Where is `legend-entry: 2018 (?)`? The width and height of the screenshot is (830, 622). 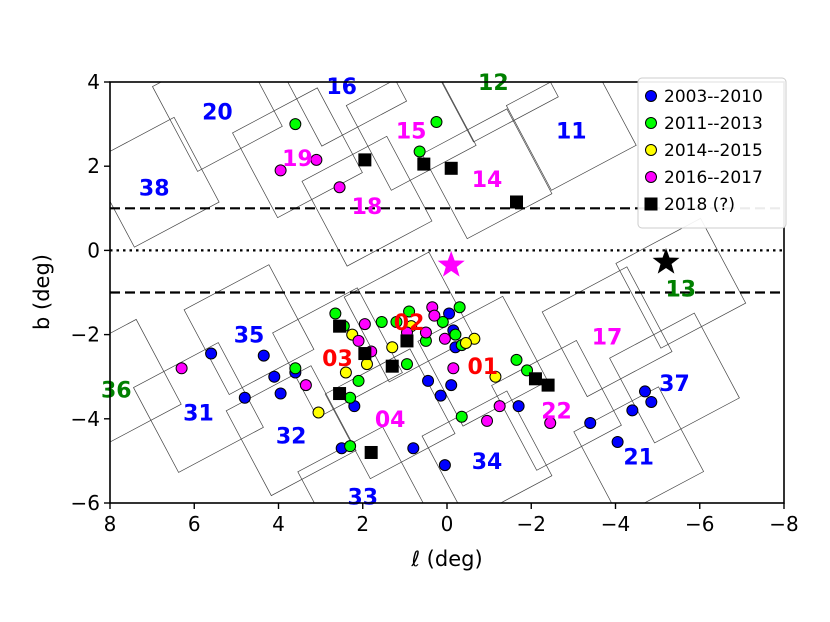
legend-entry: 2018 (?) is located at coordinates (699, 205).